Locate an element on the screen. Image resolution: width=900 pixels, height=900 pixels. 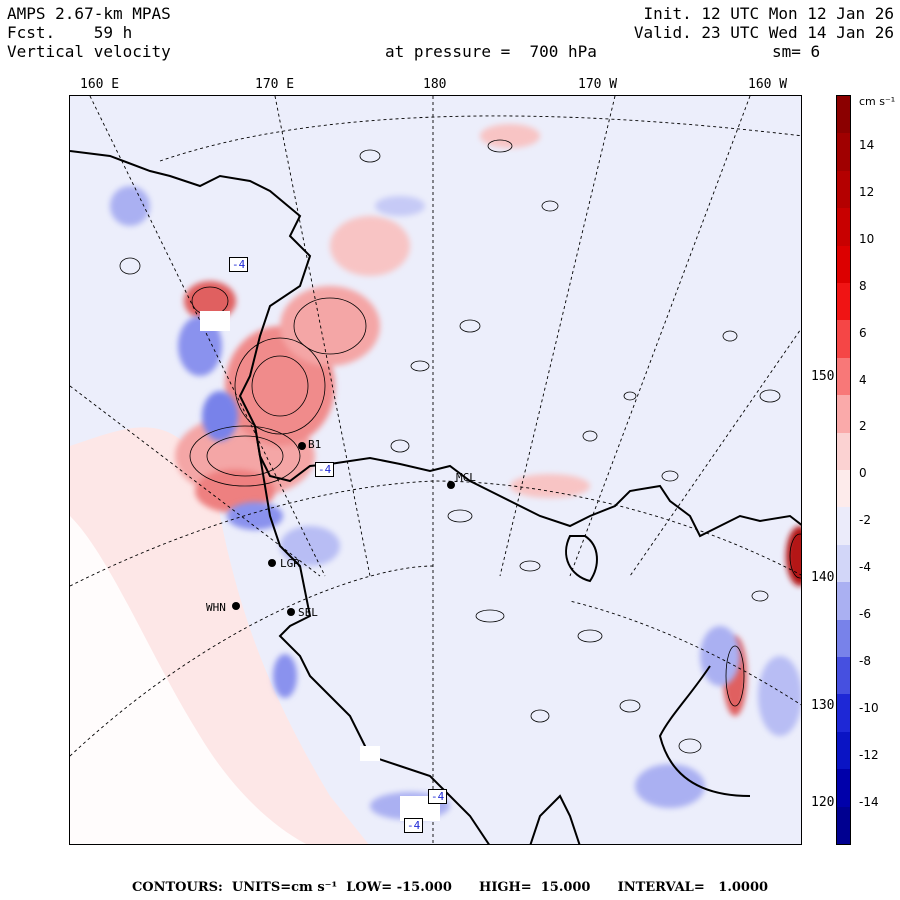
colorbar-tick-label: 10 is located at coordinates (867, 238).